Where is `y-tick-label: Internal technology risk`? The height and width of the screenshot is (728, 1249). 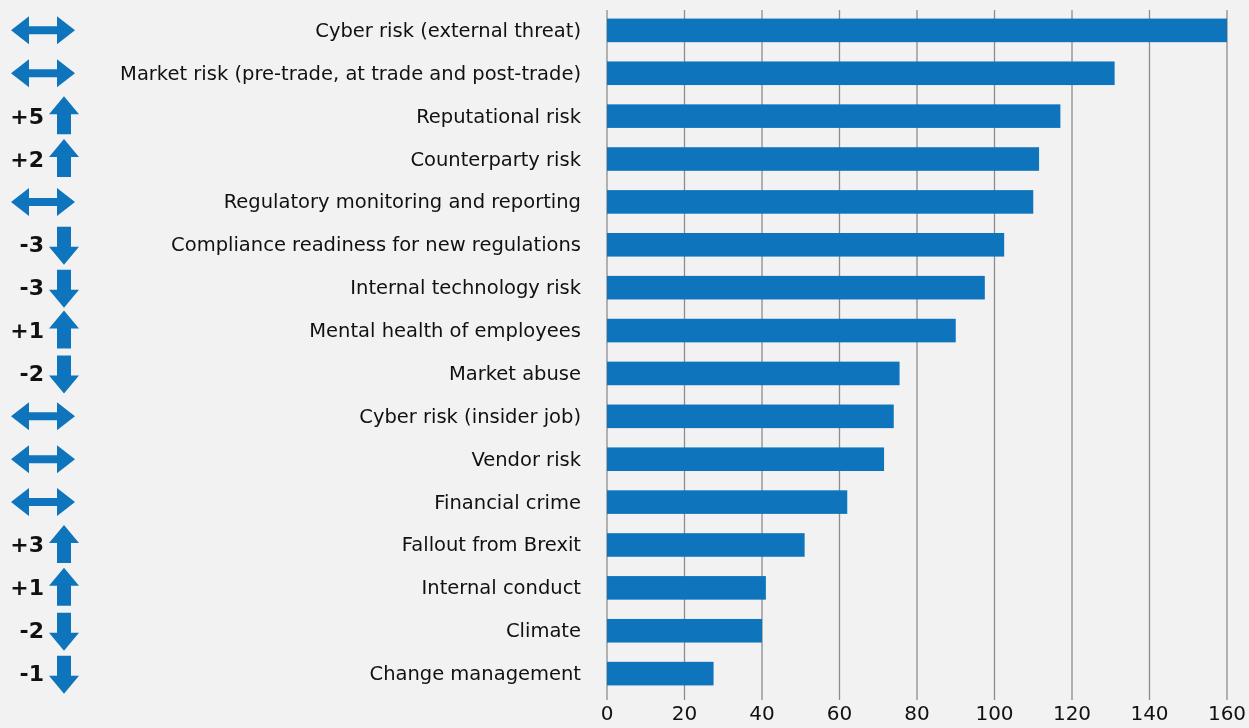
y-tick-label: Internal technology risk is located at coordinates (466, 288).